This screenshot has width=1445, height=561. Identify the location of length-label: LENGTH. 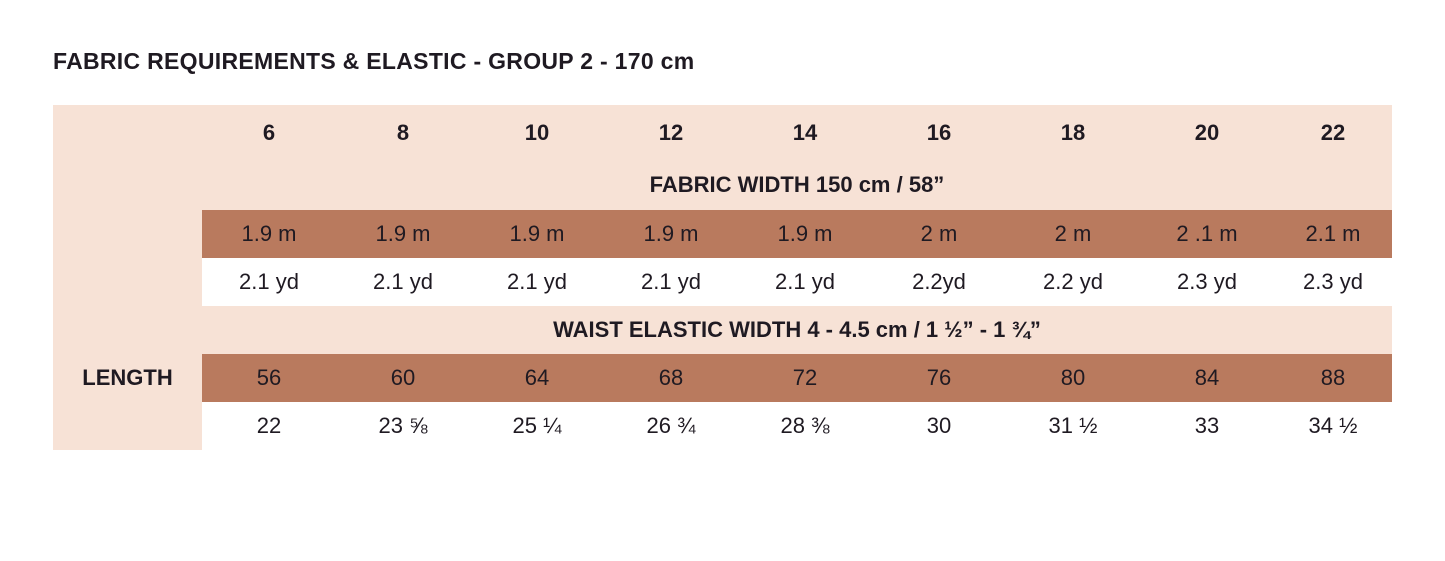
(127, 377).